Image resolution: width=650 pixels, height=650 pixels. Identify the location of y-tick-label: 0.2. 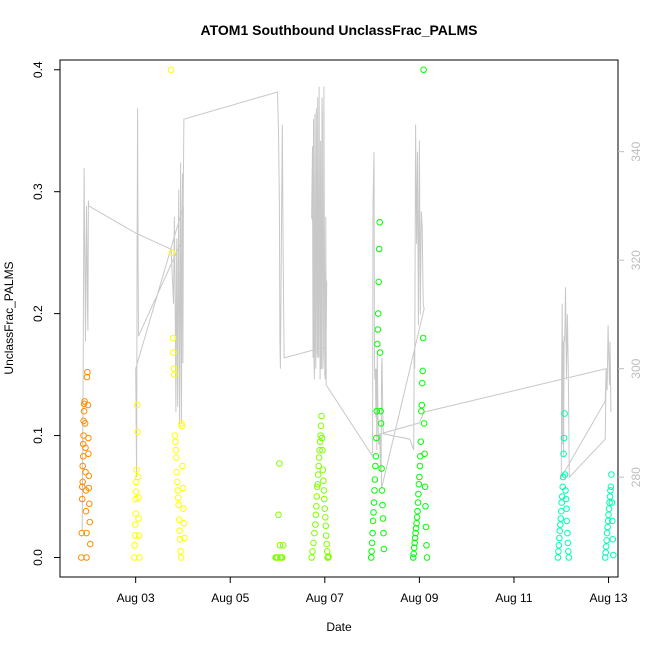
(38, 313).